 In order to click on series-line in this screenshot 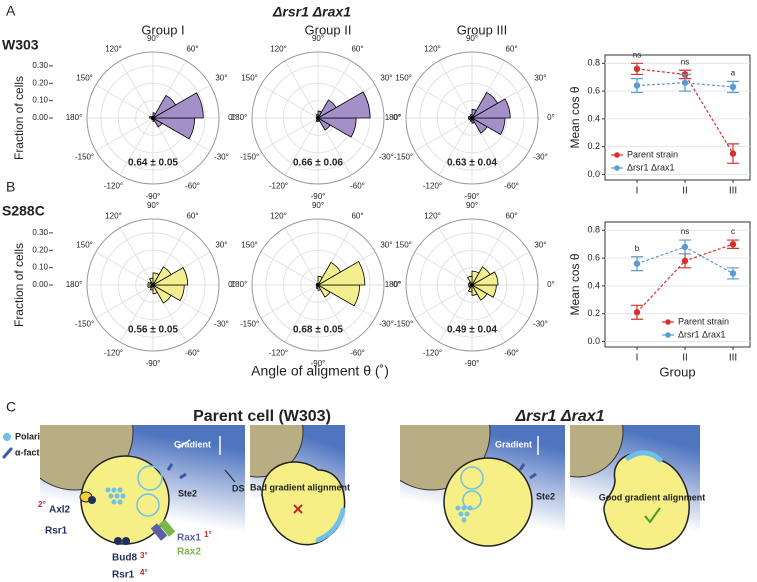, I will do `click(685, 111)`.